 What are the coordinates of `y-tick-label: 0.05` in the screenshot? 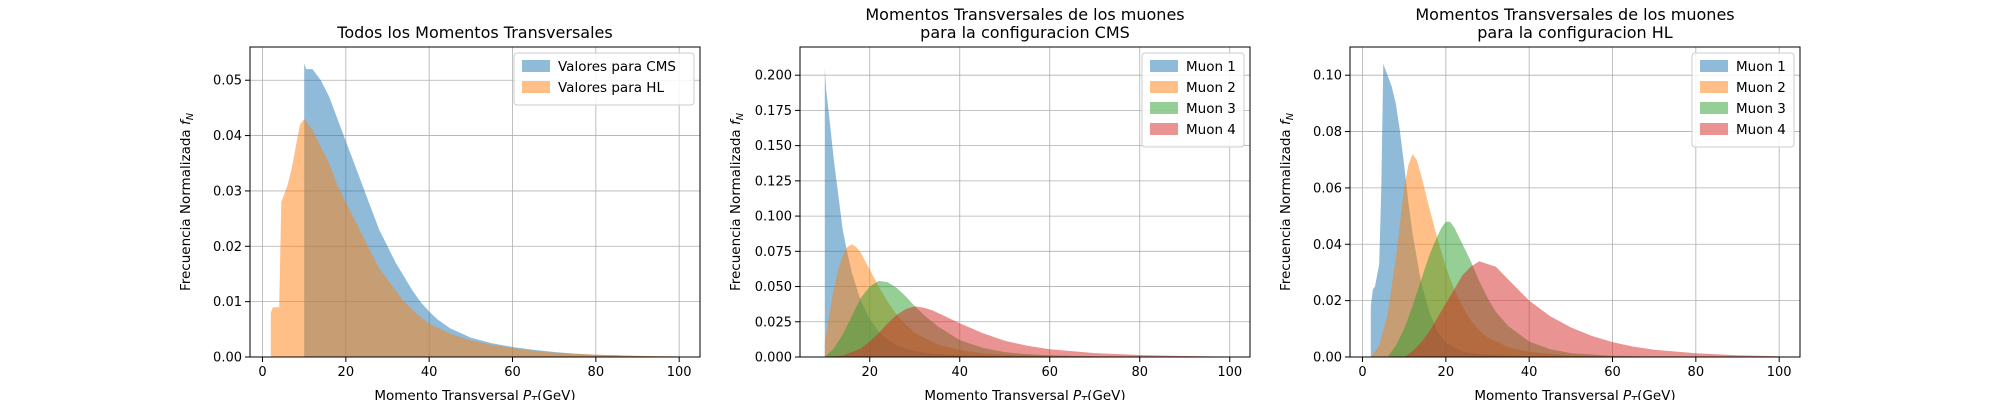 It's located at (227, 81).